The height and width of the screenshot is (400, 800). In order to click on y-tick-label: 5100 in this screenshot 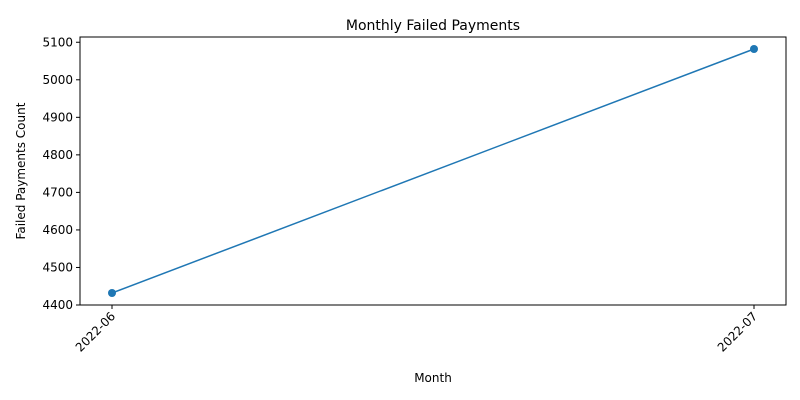, I will do `click(57, 42)`.